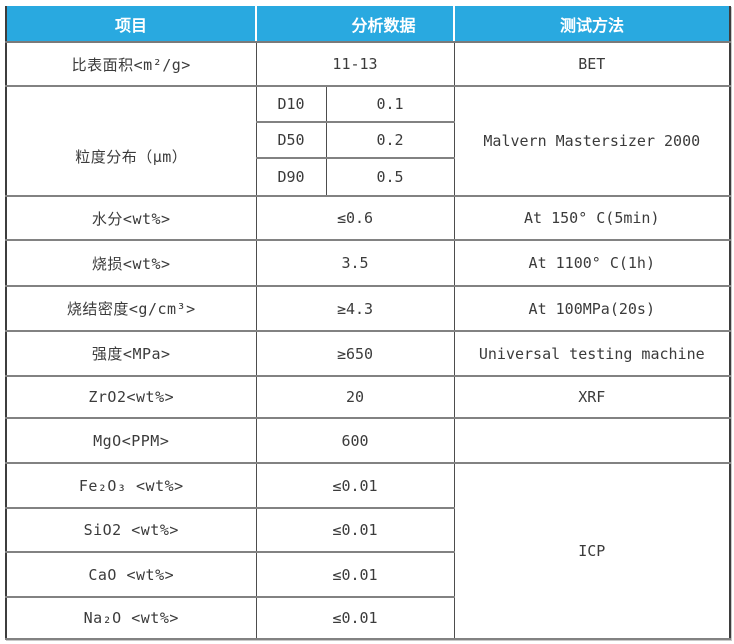 This screenshot has width=734, height=644. What do you see at coordinates (131, 353) in the screenshot?
I see `cell-strength-label: 强度<MPa>` at bounding box center [131, 353].